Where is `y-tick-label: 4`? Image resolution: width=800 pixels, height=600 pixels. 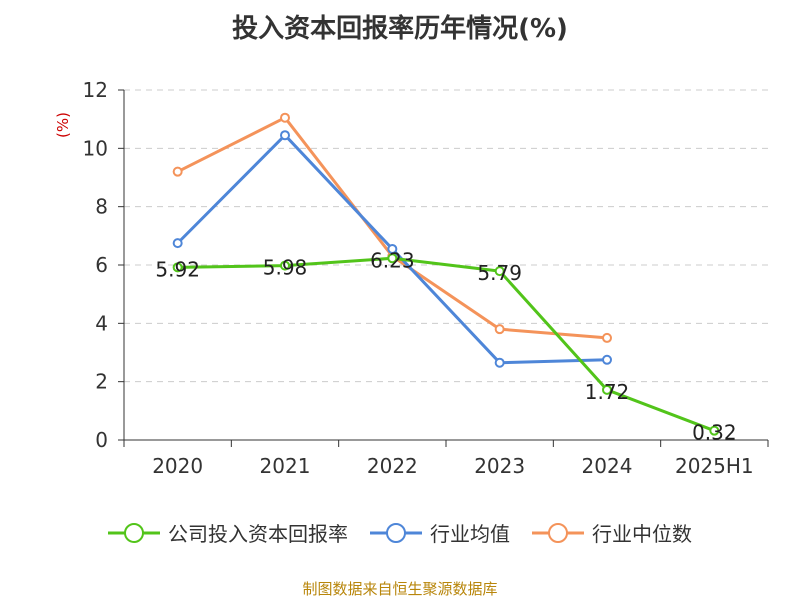
y-tick-label: 4 is located at coordinates (101, 323).